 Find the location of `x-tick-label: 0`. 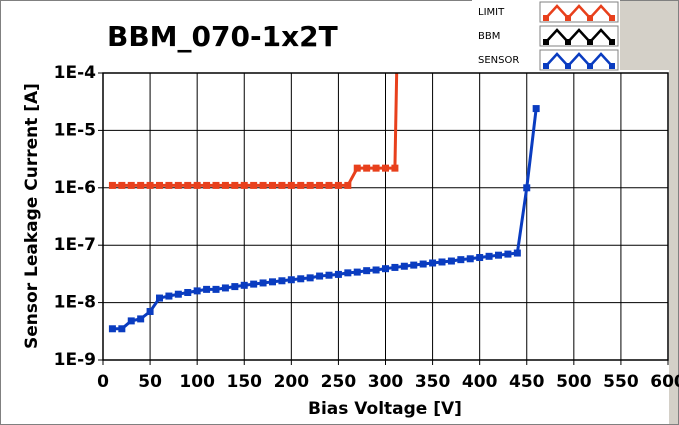

x-tick-label: 0 is located at coordinates (103, 382).